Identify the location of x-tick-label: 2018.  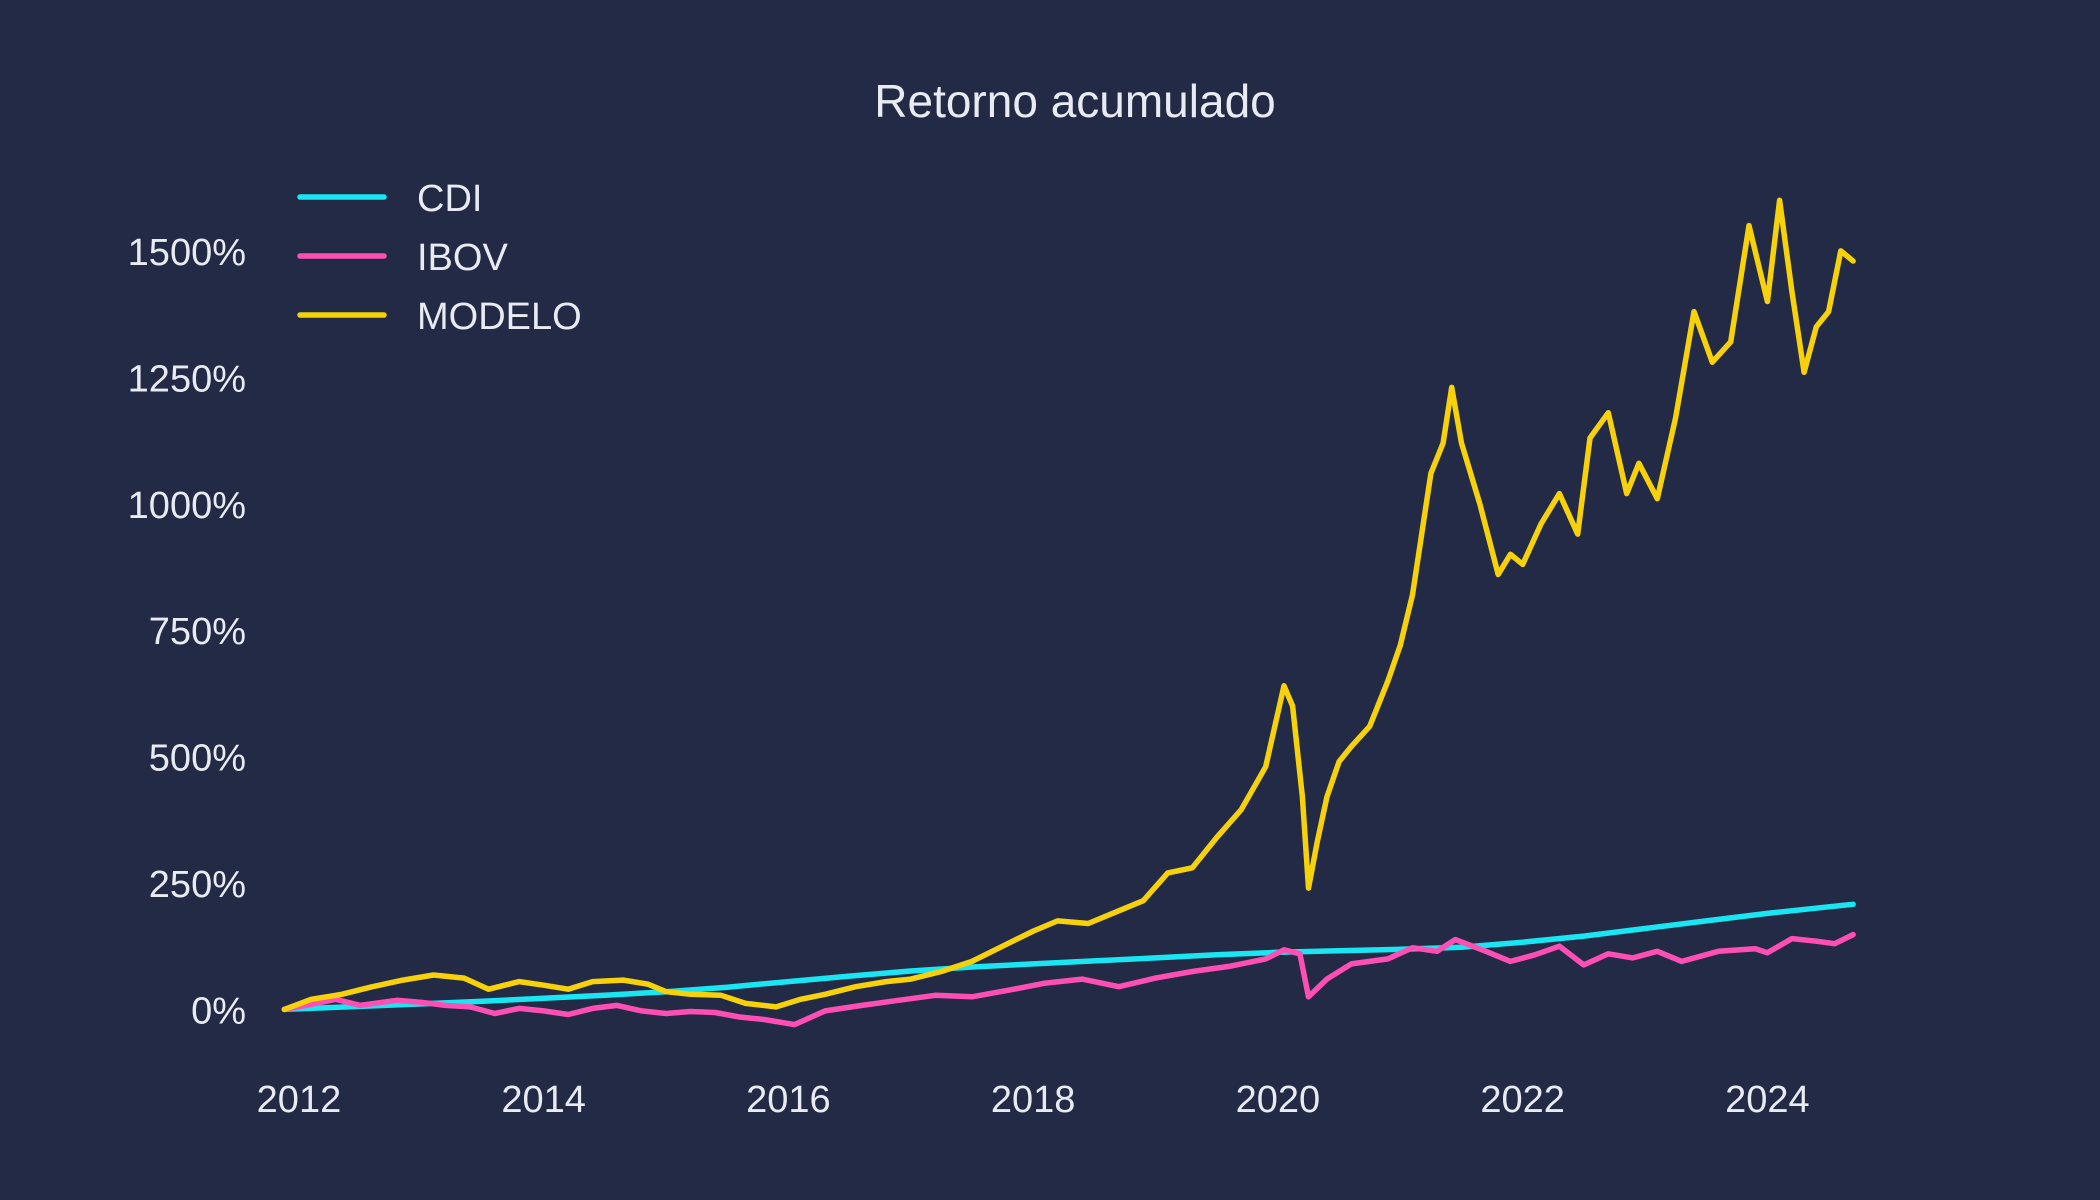
(1033, 1100).